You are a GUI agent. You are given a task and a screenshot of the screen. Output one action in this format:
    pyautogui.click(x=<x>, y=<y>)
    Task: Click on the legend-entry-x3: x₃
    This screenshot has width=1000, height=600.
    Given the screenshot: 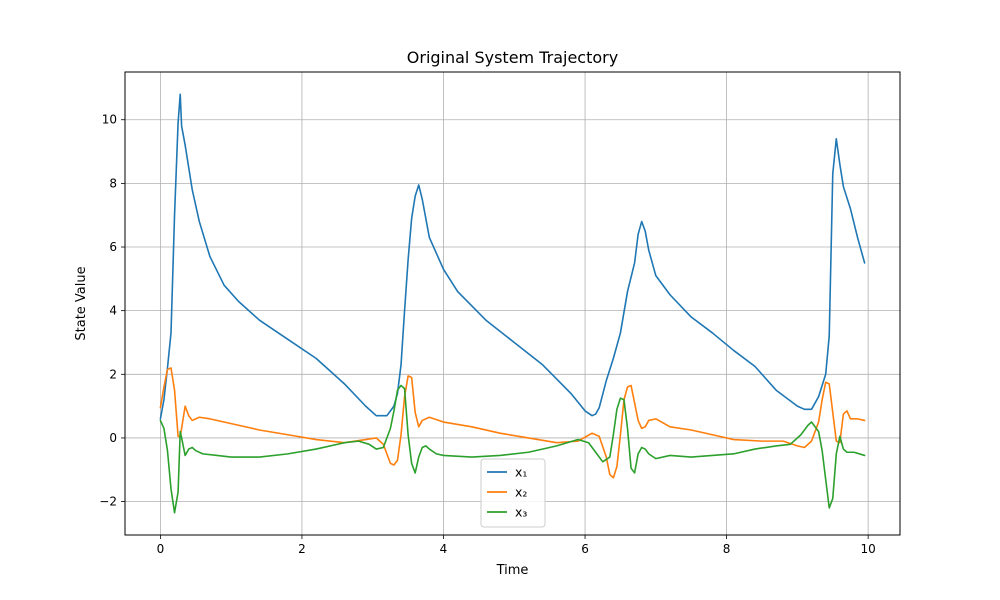 What is the action you would take?
    pyautogui.click(x=521, y=512)
    